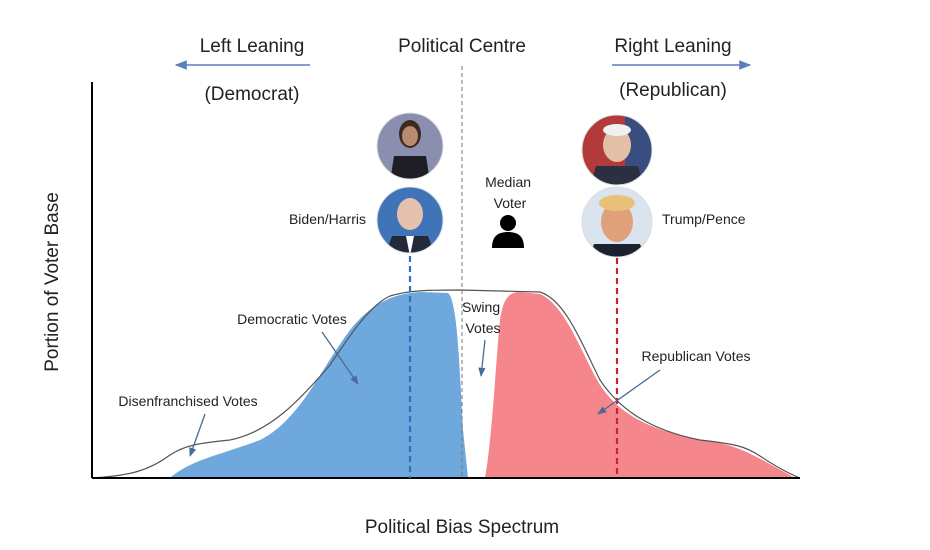 This screenshot has height=550, width=930. I want to click on centre-title: Political Centre, so click(462, 46).